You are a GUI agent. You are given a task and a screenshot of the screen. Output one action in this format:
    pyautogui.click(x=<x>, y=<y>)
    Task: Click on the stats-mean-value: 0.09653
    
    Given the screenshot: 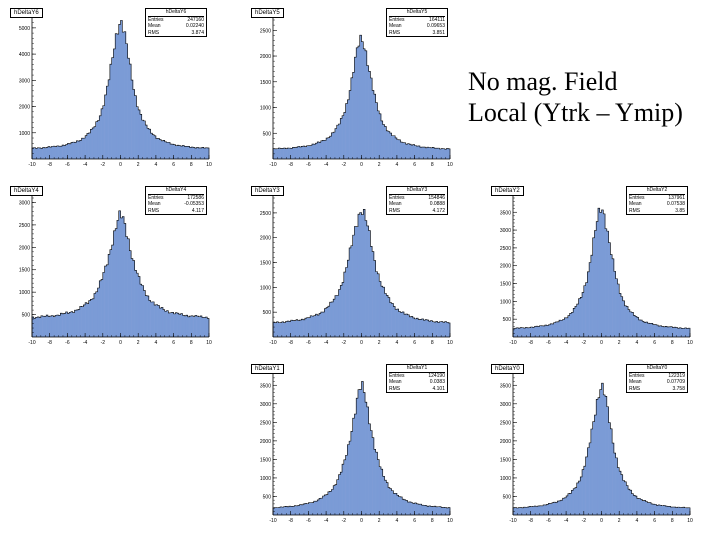 What is the action you would take?
    pyautogui.click(x=435, y=26)
    